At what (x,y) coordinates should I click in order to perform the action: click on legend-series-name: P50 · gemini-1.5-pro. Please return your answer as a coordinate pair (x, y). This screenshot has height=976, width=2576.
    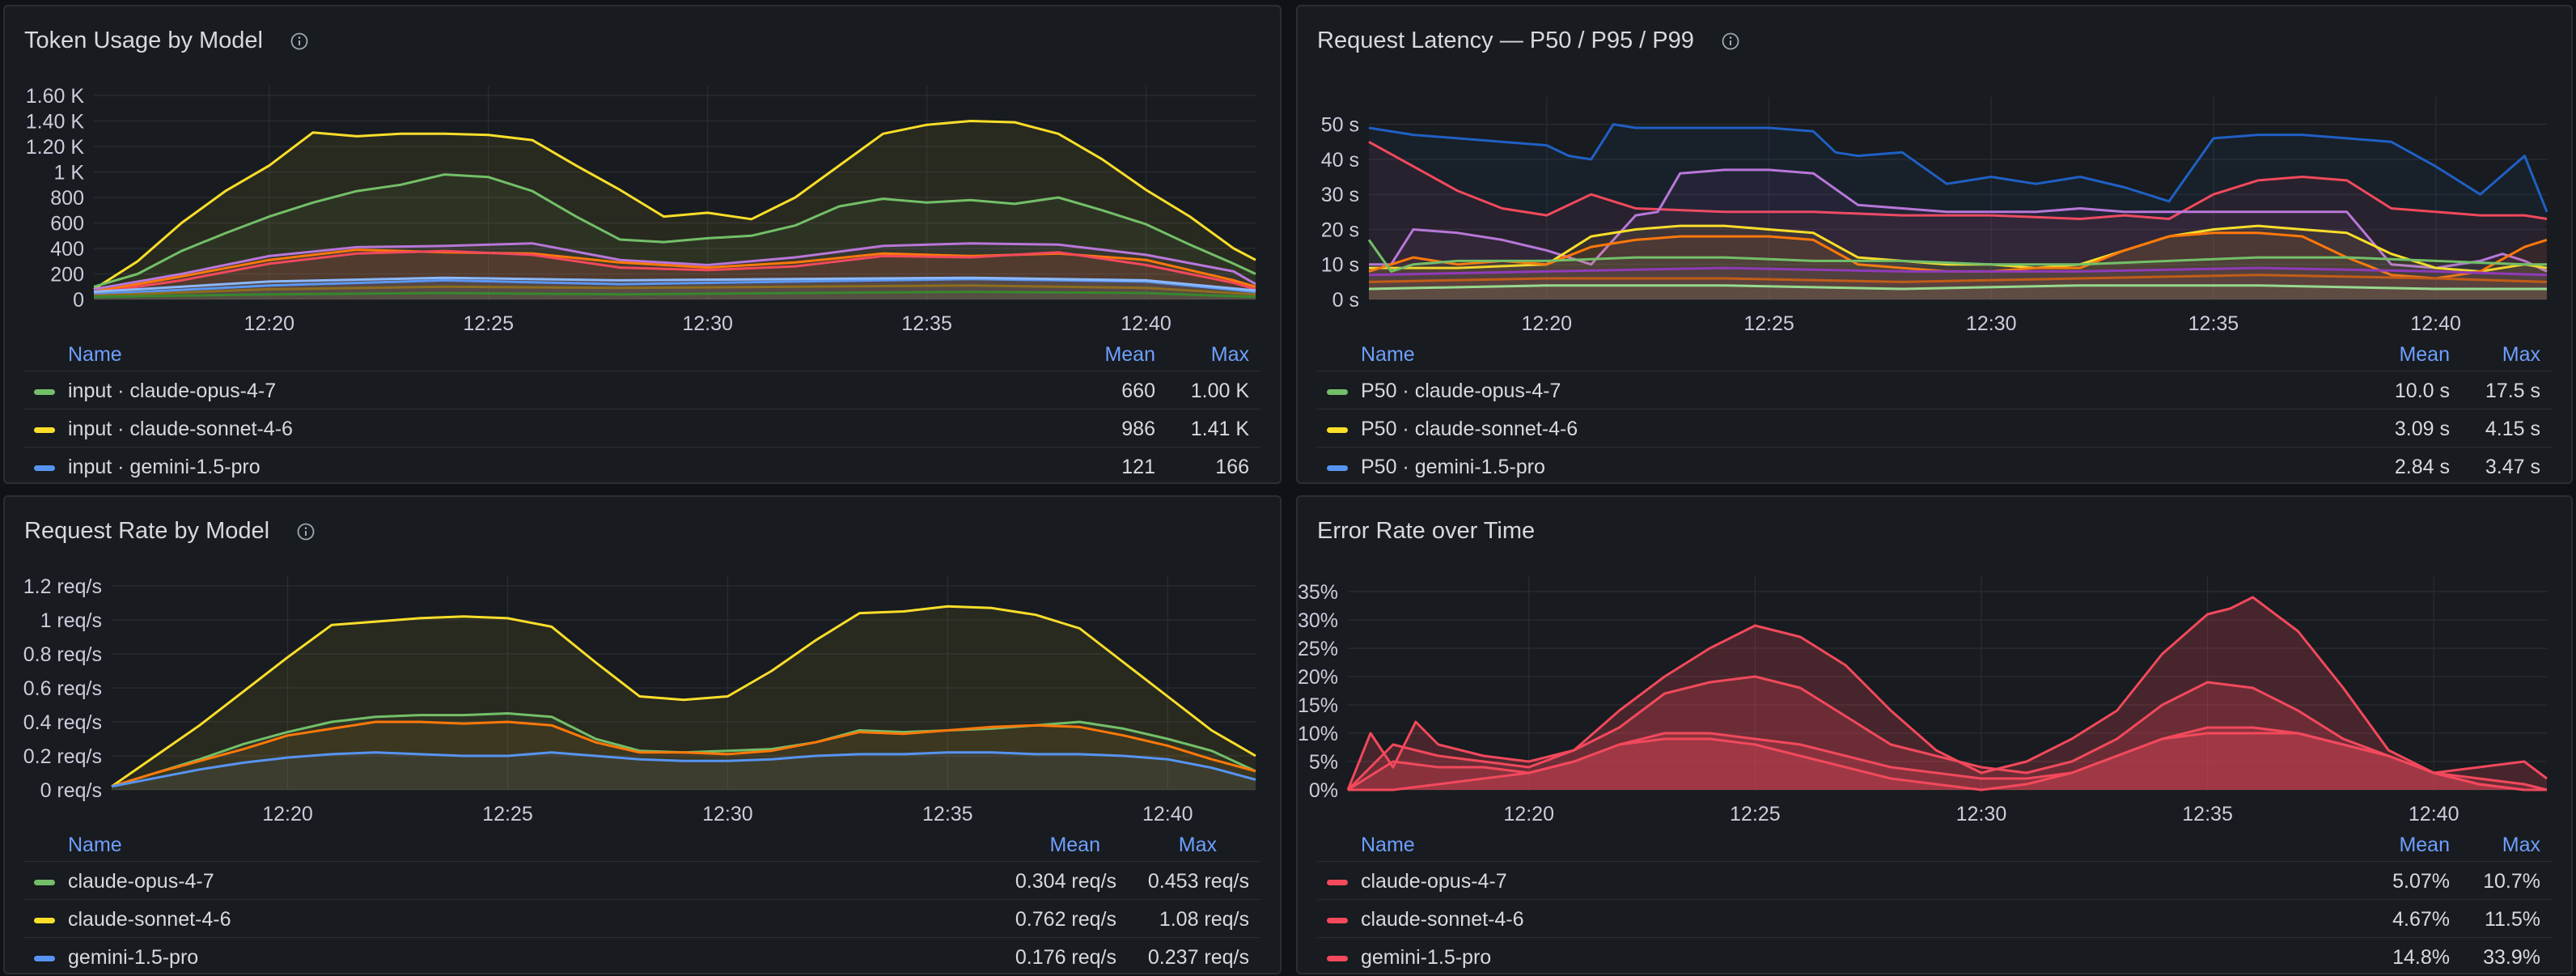
    Looking at the image, I should click on (1453, 467).